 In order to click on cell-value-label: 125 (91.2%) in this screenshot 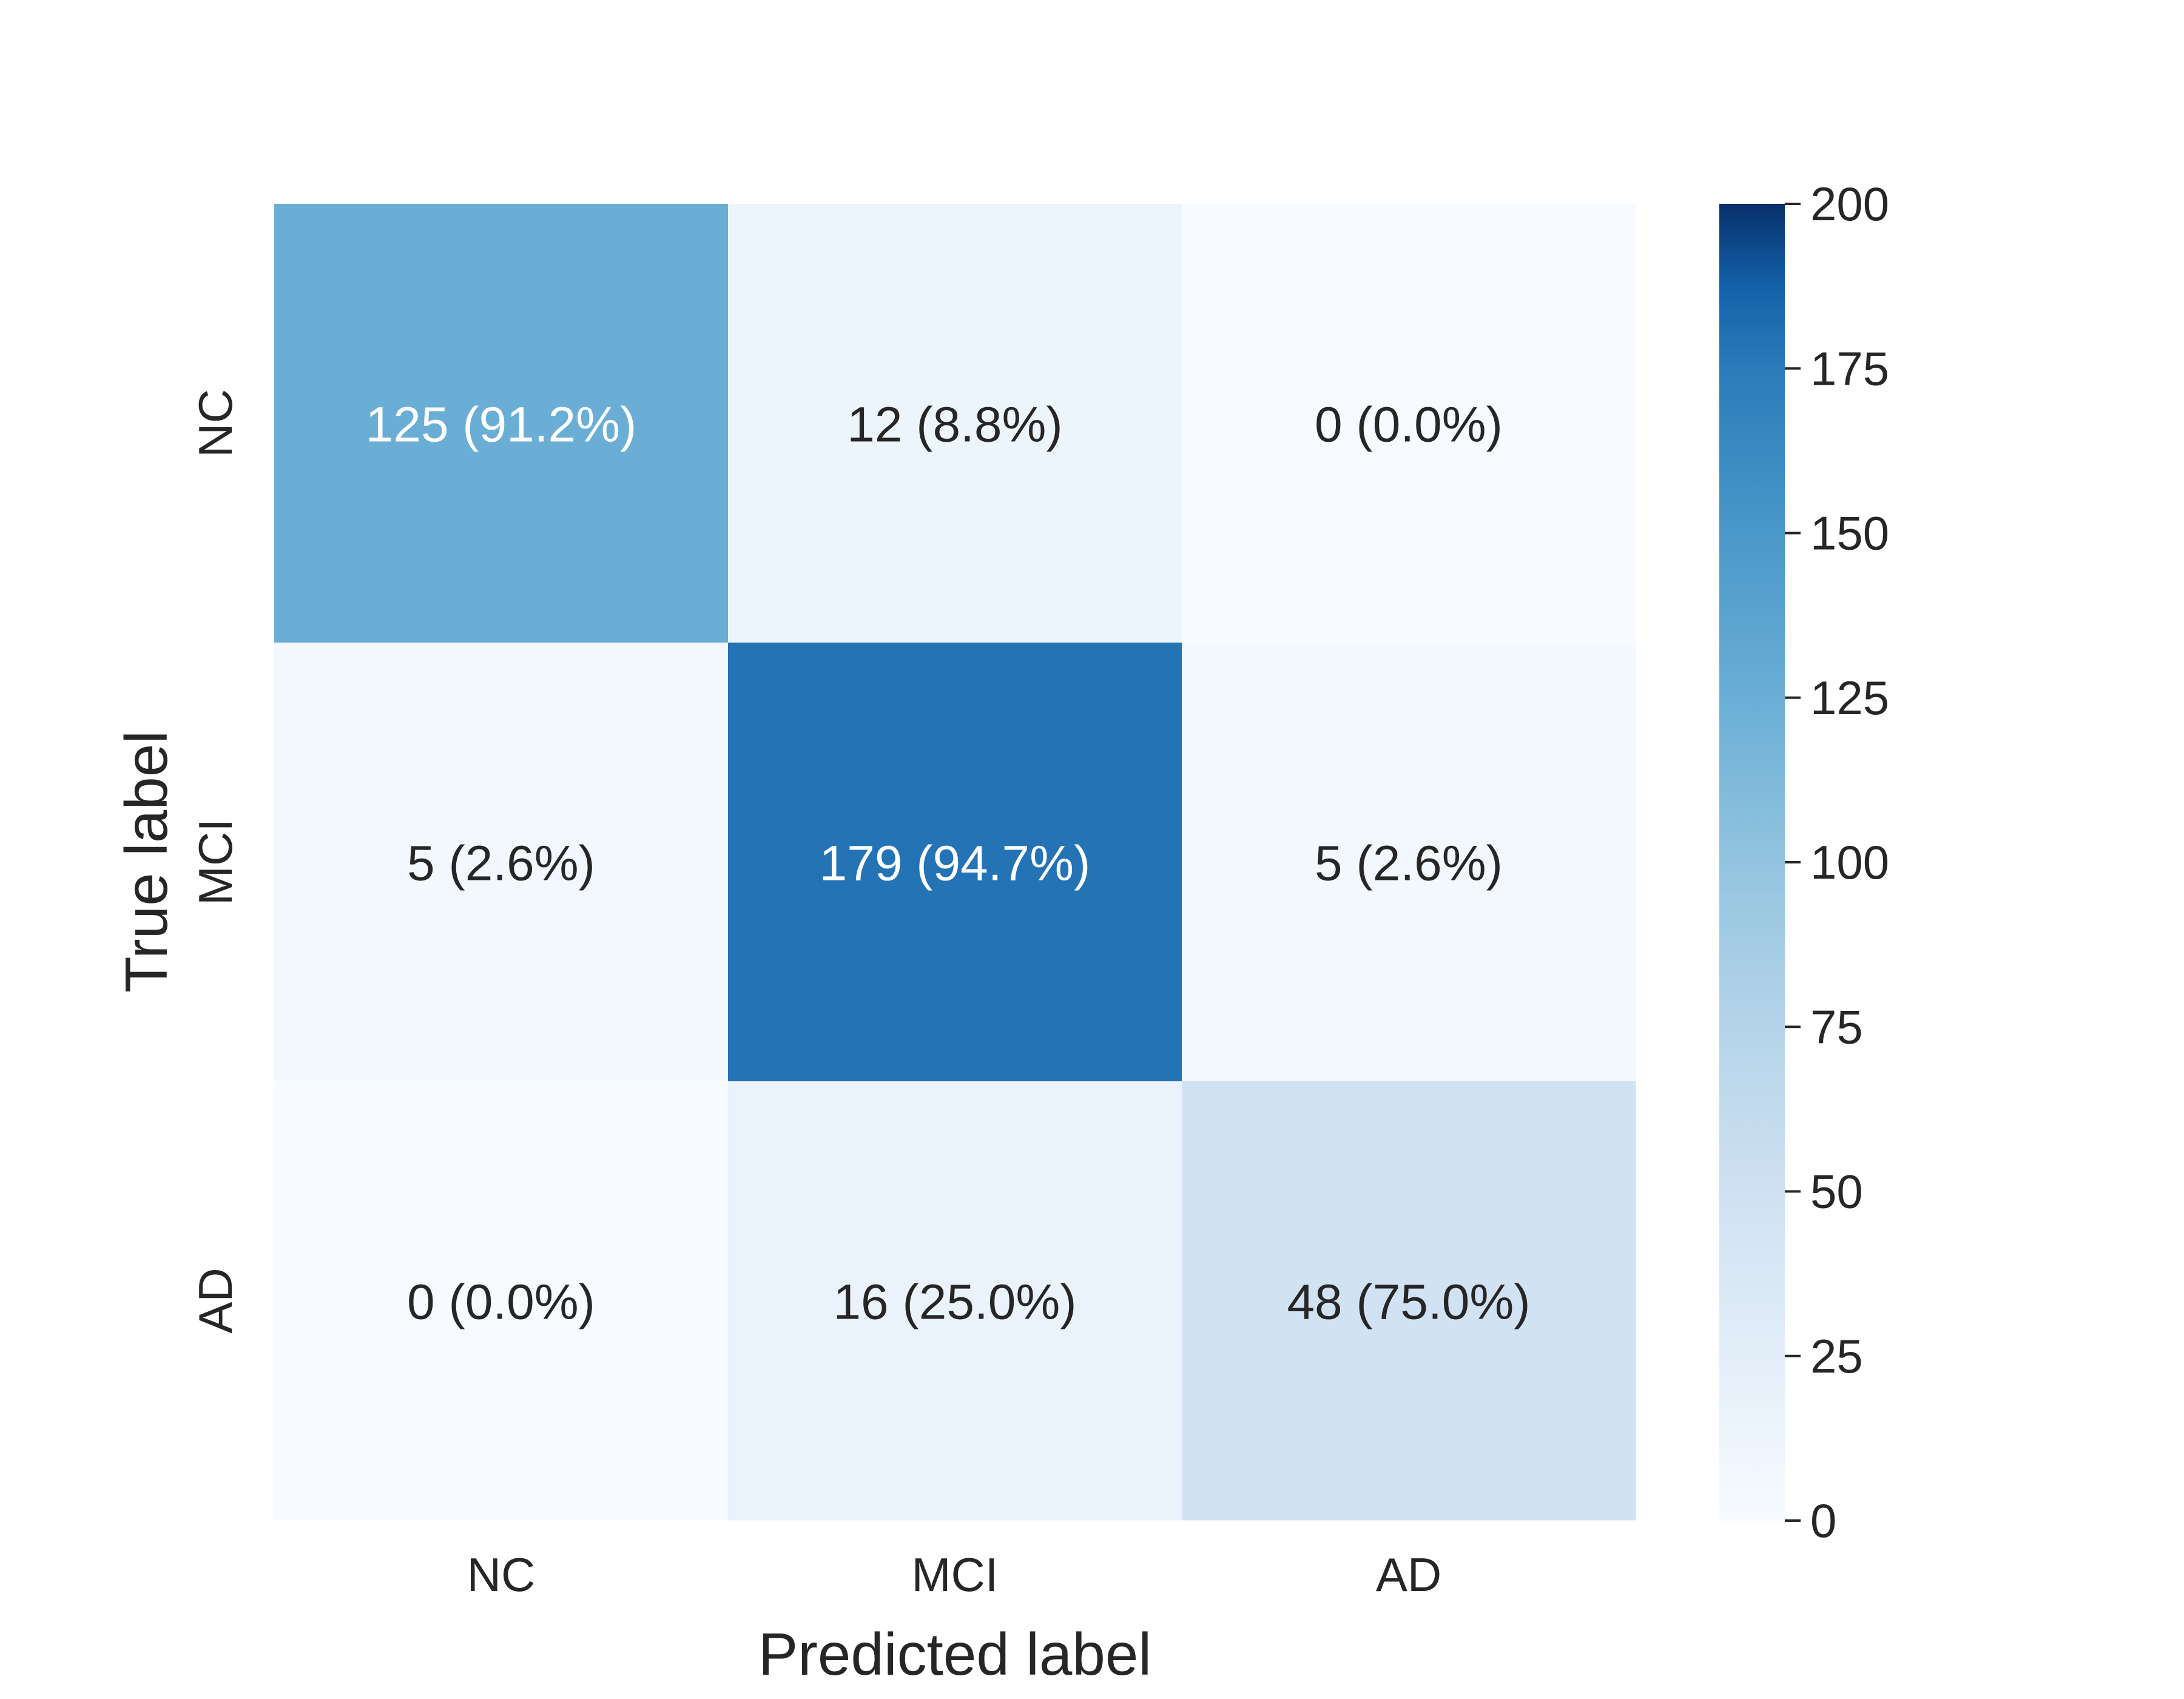, I will do `click(501, 425)`.